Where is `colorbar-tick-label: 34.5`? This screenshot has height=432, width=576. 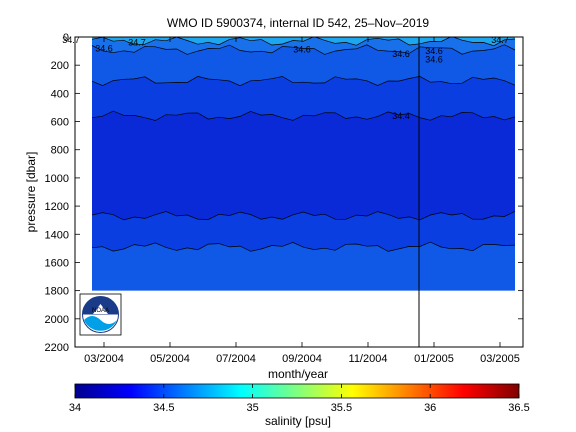
colorbar-tick-label: 34.5 is located at coordinates (163, 408).